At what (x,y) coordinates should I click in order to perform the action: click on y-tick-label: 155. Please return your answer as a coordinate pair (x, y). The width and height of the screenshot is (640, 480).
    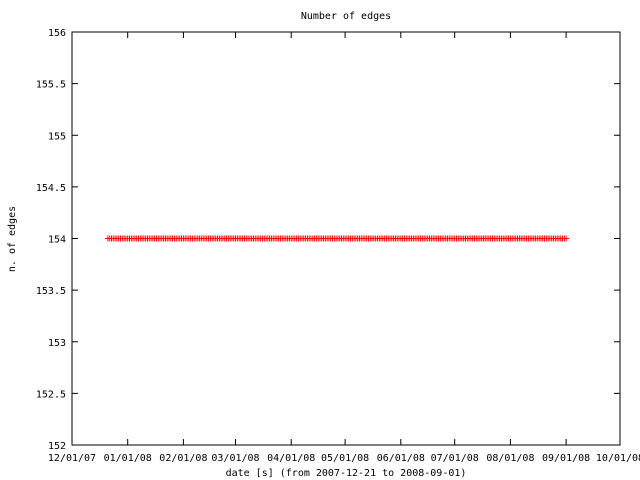
    Looking at the image, I should click on (57, 136).